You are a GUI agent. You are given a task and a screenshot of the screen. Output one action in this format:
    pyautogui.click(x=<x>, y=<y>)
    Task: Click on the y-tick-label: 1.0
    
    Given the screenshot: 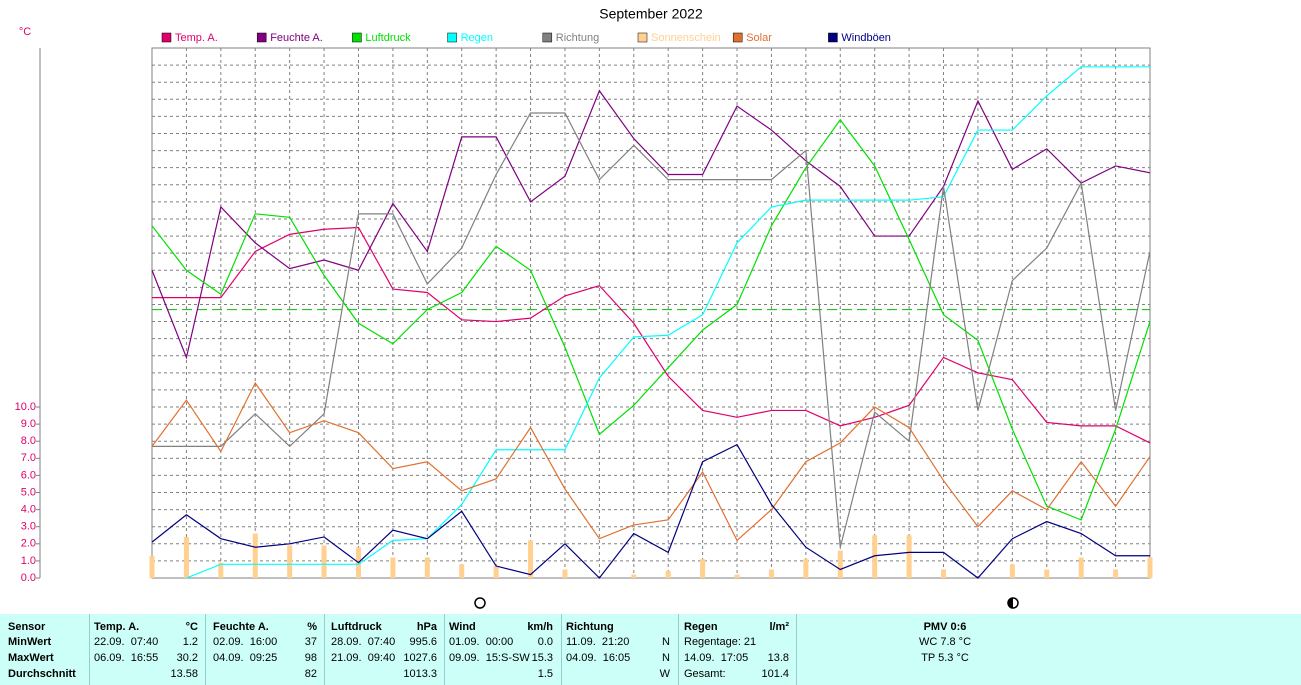 What is the action you would take?
    pyautogui.click(x=28, y=561)
    